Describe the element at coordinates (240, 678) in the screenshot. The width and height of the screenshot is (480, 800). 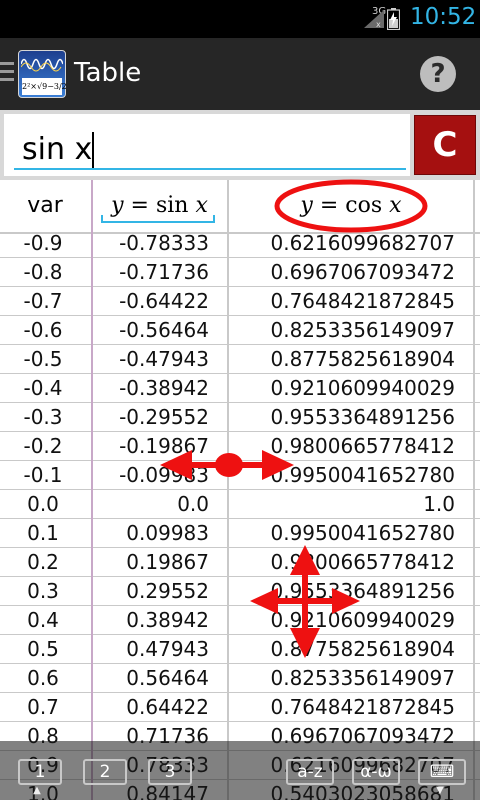
I see `table-row: 0.6 0.56464 0.8253356149097` at that location.